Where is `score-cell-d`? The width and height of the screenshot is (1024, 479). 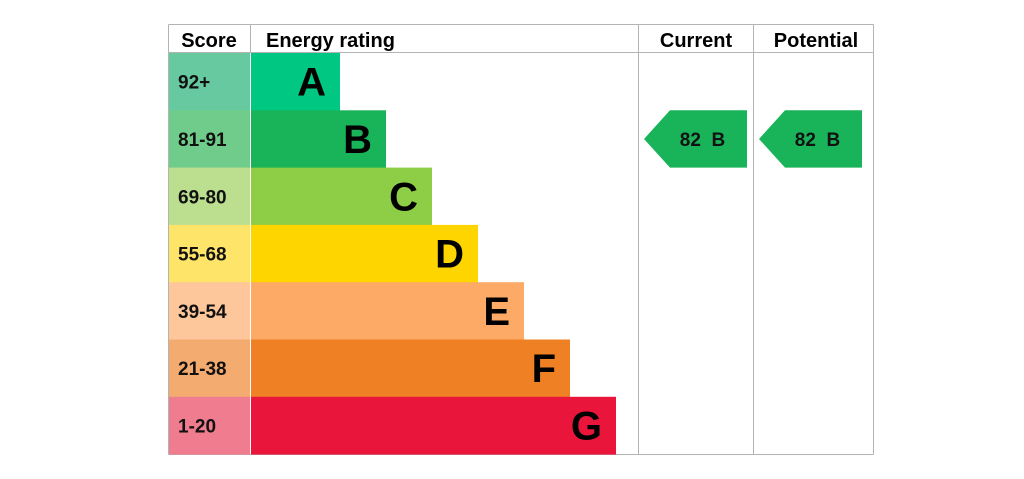
score-cell-d is located at coordinates (209, 253).